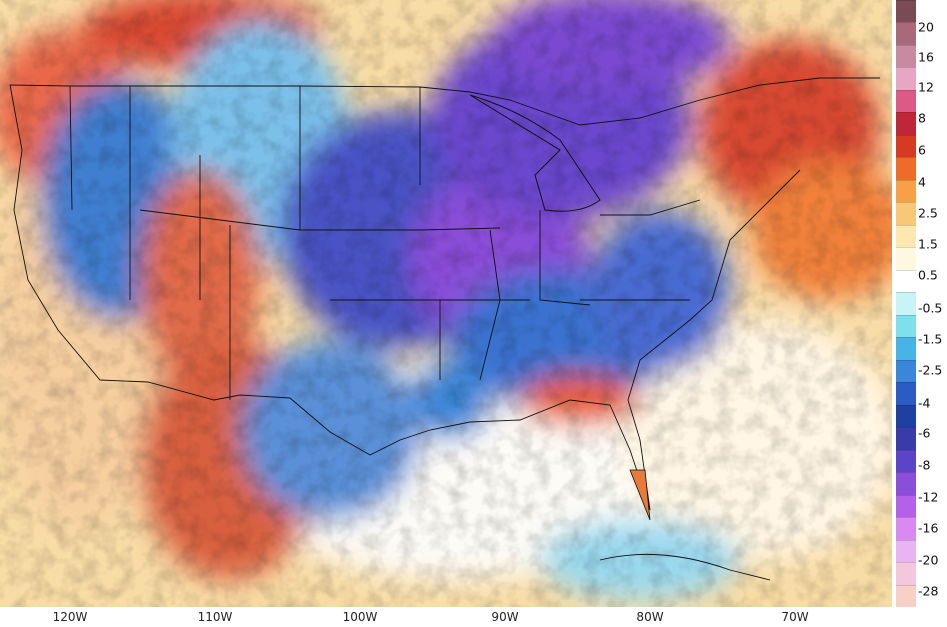 This screenshot has height=627, width=947. What do you see at coordinates (928, 560) in the screenshot?
I see `colorbar-tick-label: -20` at bounding box center [928, 560].